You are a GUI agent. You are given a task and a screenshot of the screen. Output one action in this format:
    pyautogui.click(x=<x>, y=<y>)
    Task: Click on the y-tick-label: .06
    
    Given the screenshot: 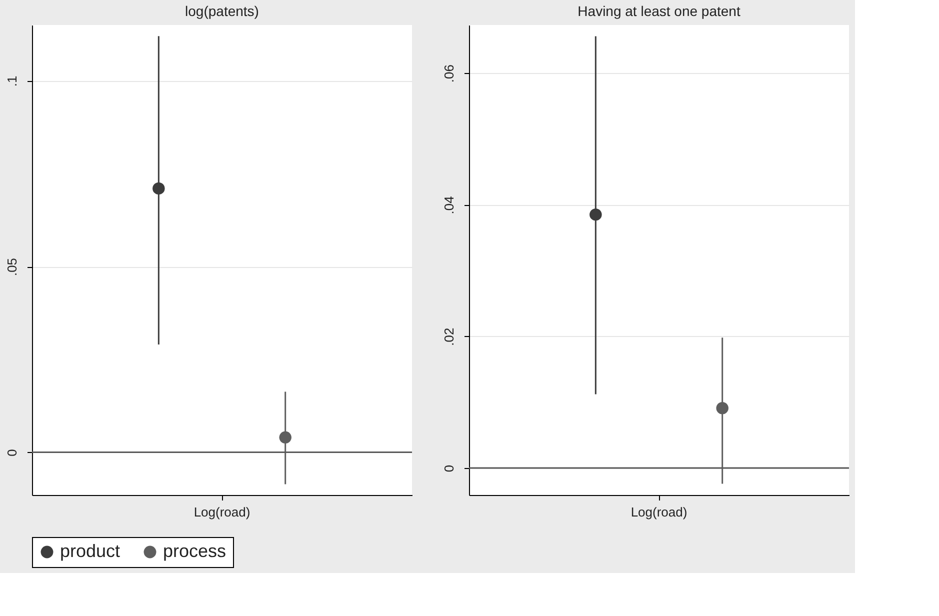 What is the action you would take?
    pyautogui.click(x=449, y=73)
    